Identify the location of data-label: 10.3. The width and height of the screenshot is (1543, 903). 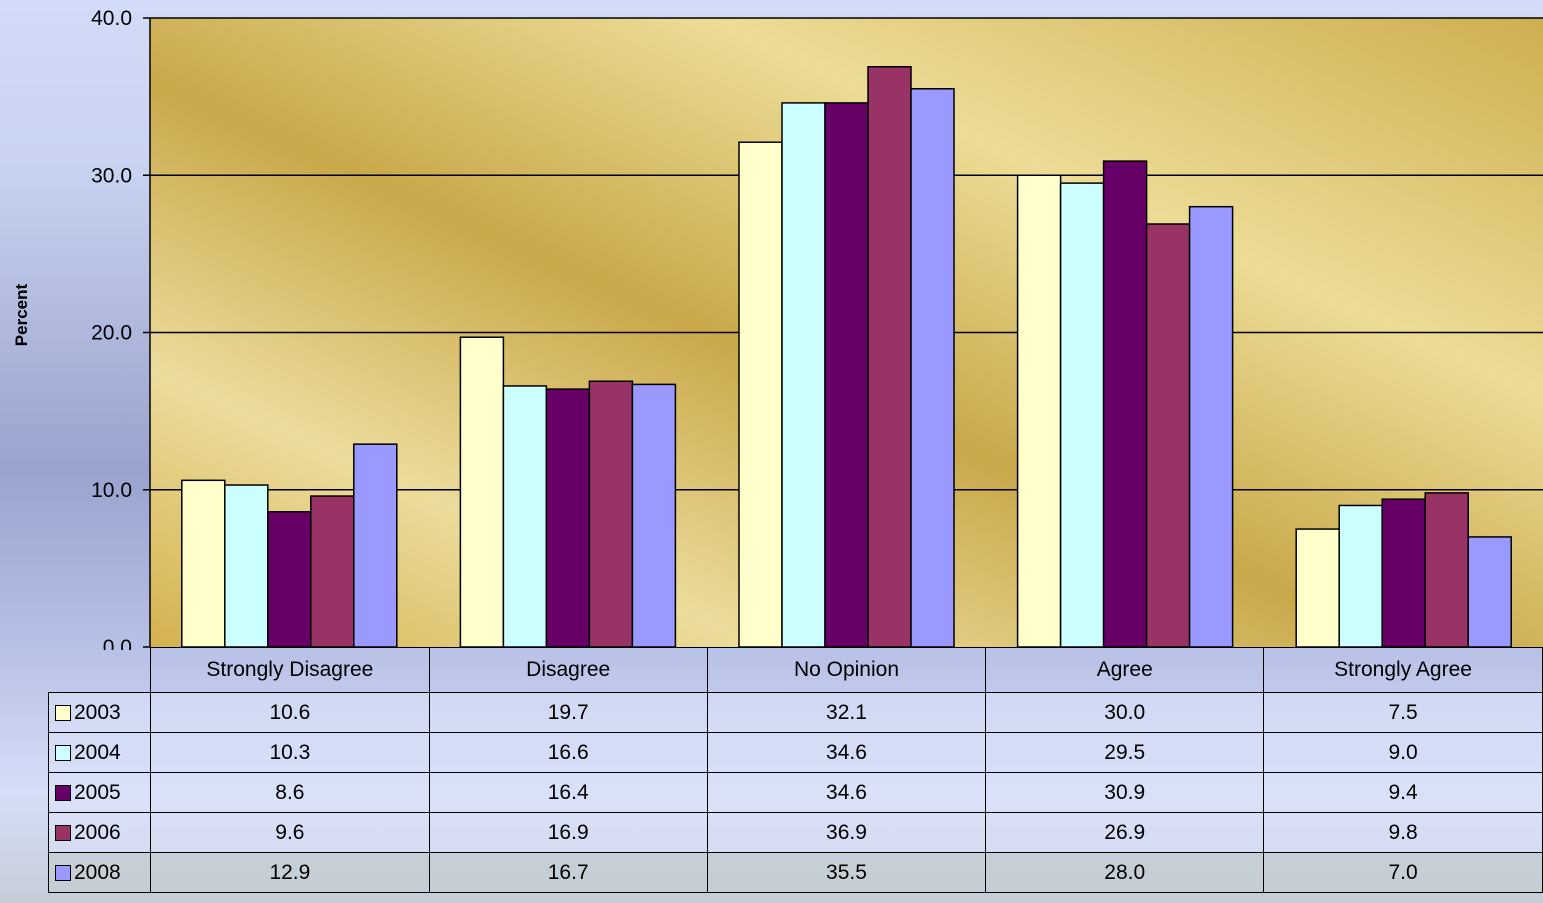
(289, 752).